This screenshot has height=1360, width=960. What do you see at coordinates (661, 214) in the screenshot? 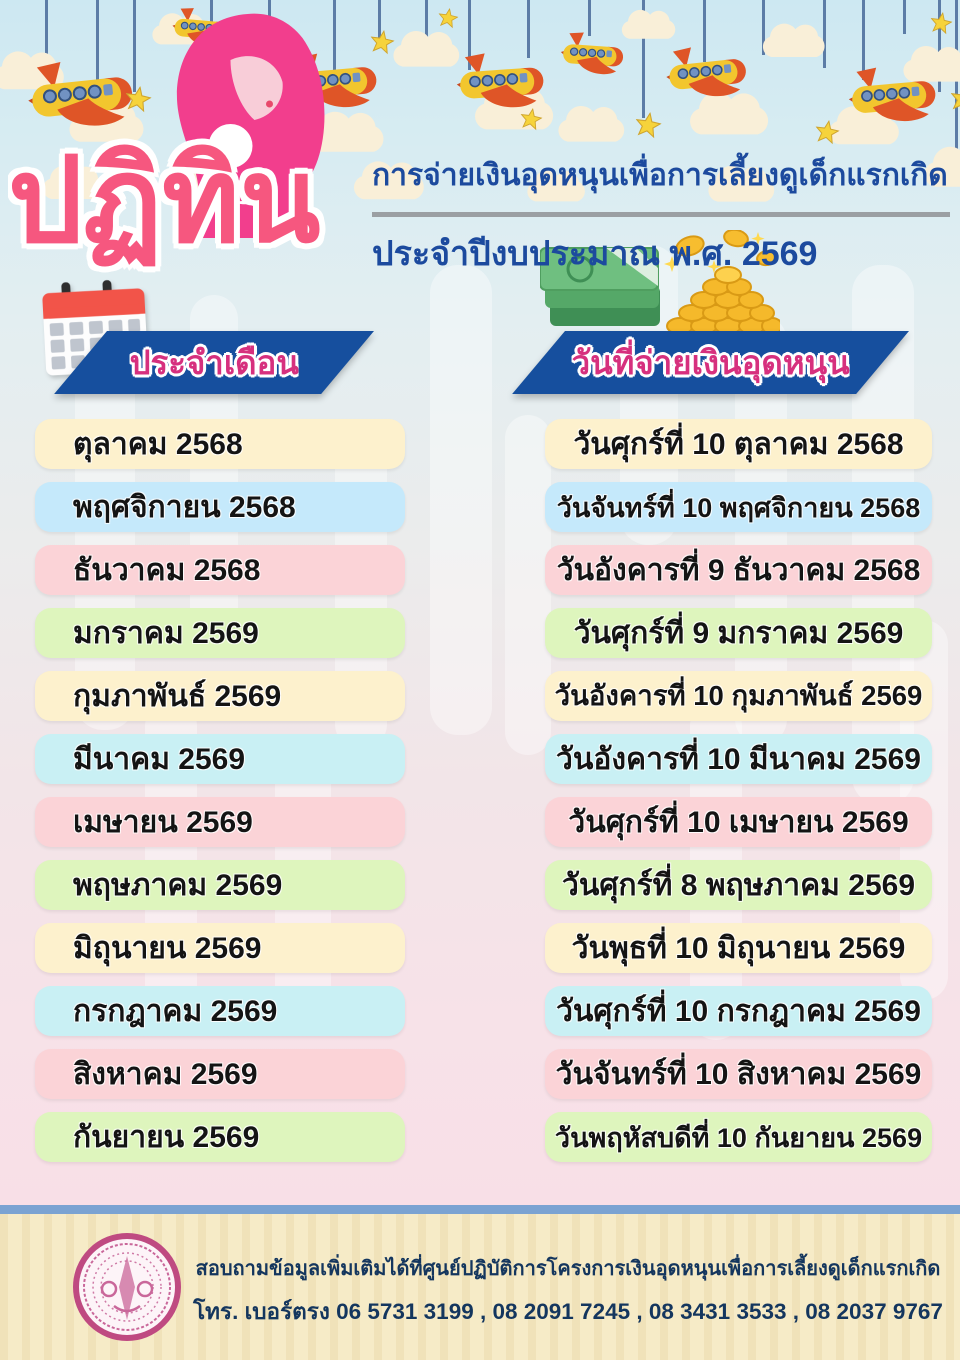
I see `title-divider` at bounding box center [661, 214].